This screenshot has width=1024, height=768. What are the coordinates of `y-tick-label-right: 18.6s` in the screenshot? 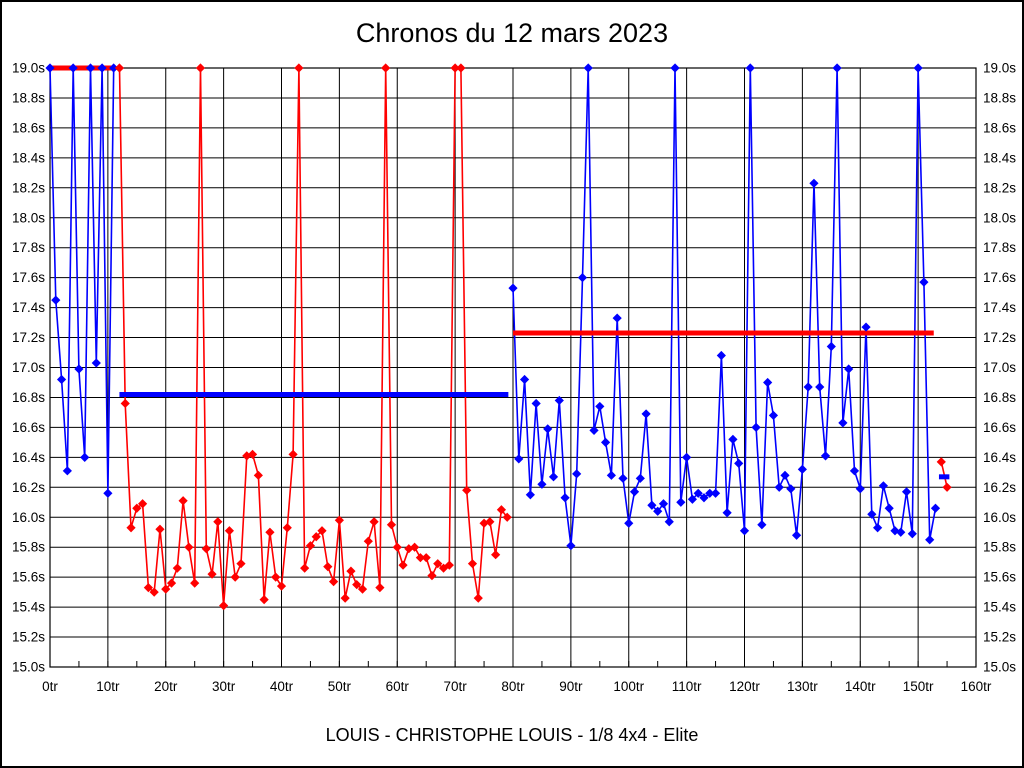 It's located at (999, 127).